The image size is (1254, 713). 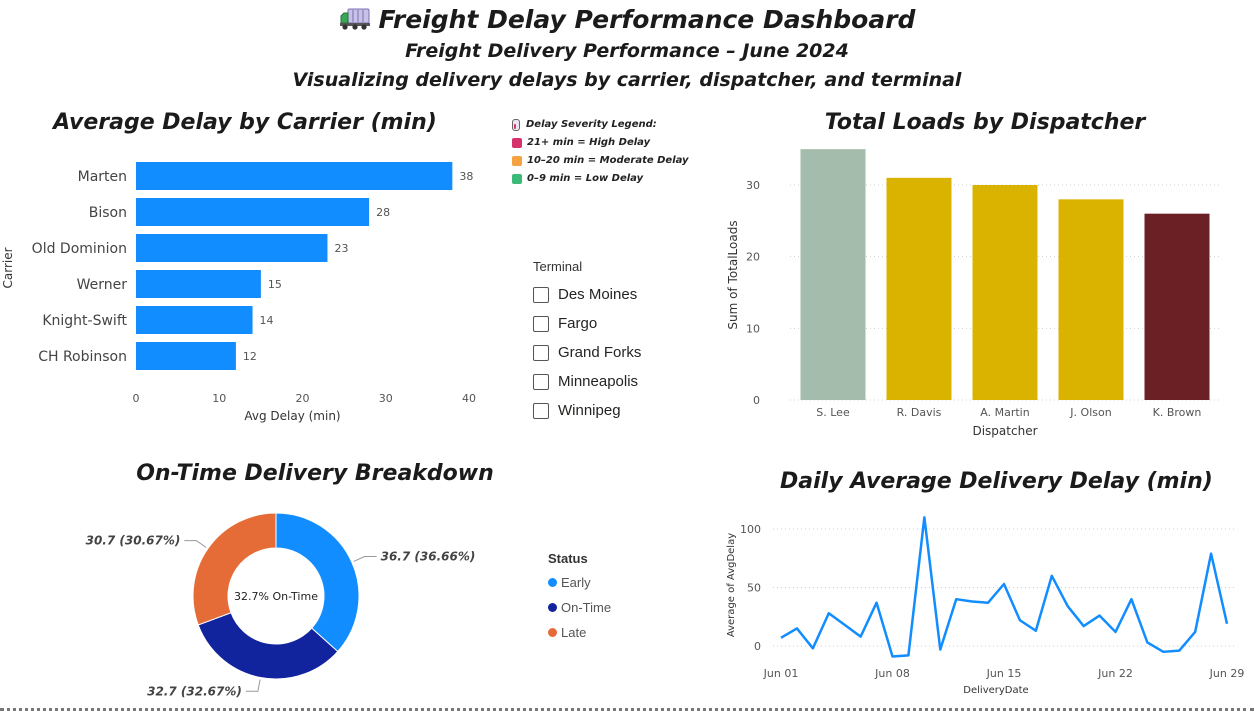 I want to click on dispatcher-x-tick: A. Martin, so click(x=1004, y=412).